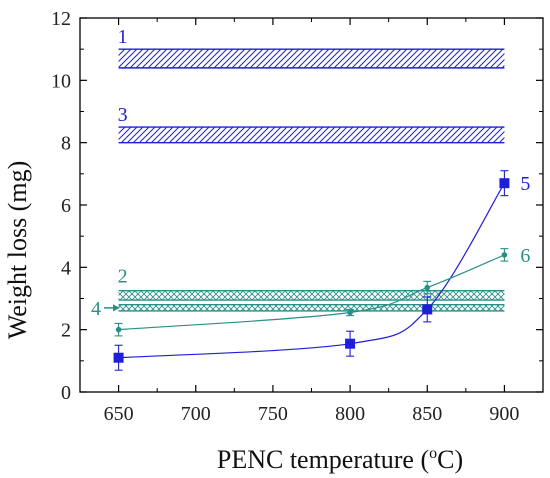 Image resolution: width=550 pixels, height=478 pixels. What do you see at coordinates (66, 206) in the screenshot?
I see `y-tick-label-6: 6` at bounding box center [66, 206].